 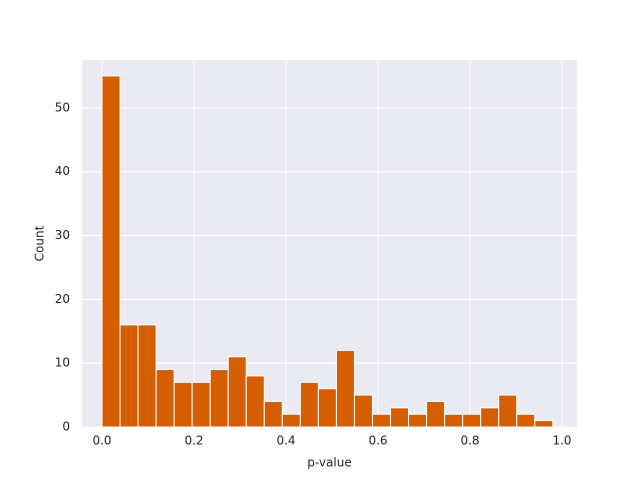 What do you see at coordinates (62, 235) in the screenshot?
I see `y-tick-label: 30` at bounding box center [62, 235].